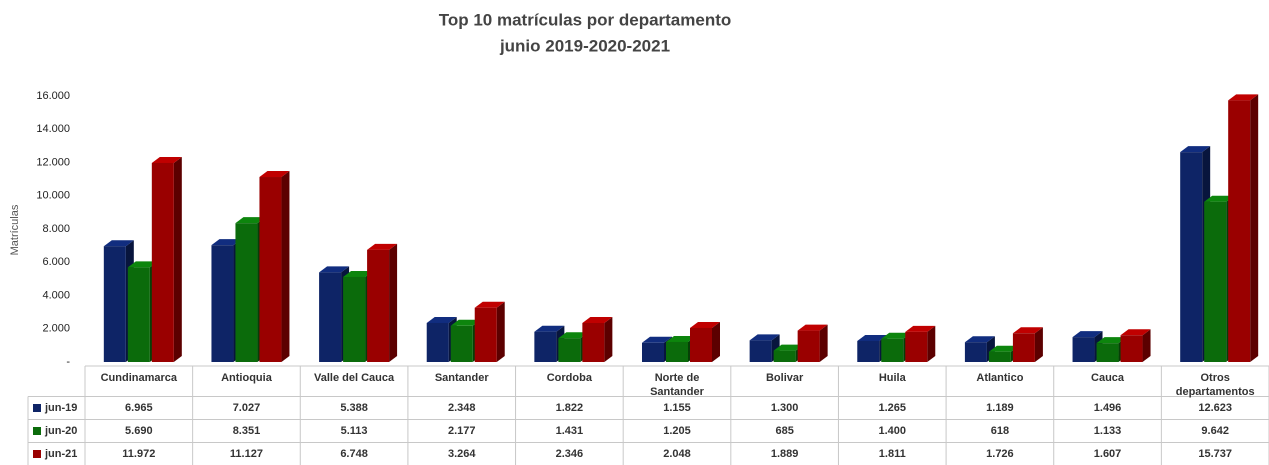  What do you see at coordinates (53, 196) in the screenshot?
I see `y-tick-label: 10.000` at bounding box center [53, 196].